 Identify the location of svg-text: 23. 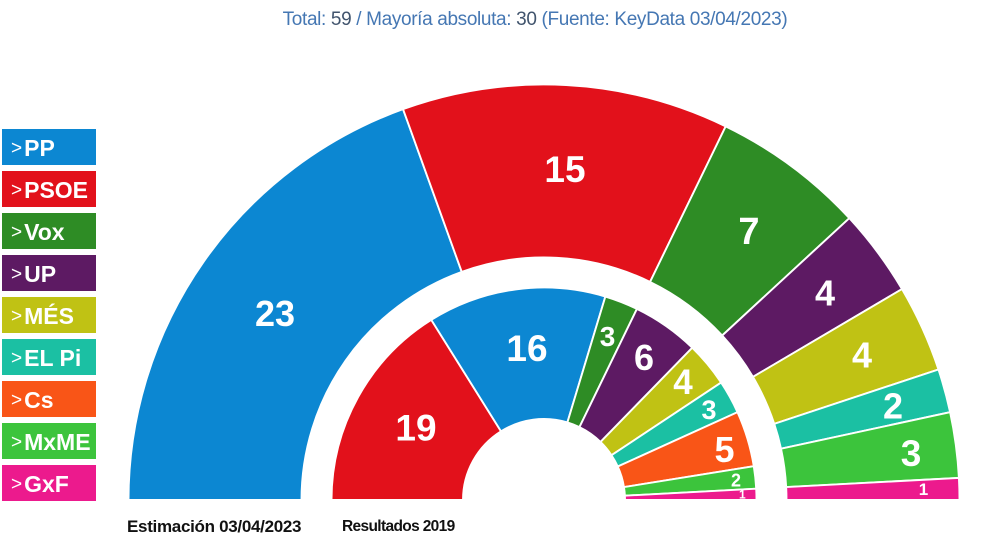
(275, 313).